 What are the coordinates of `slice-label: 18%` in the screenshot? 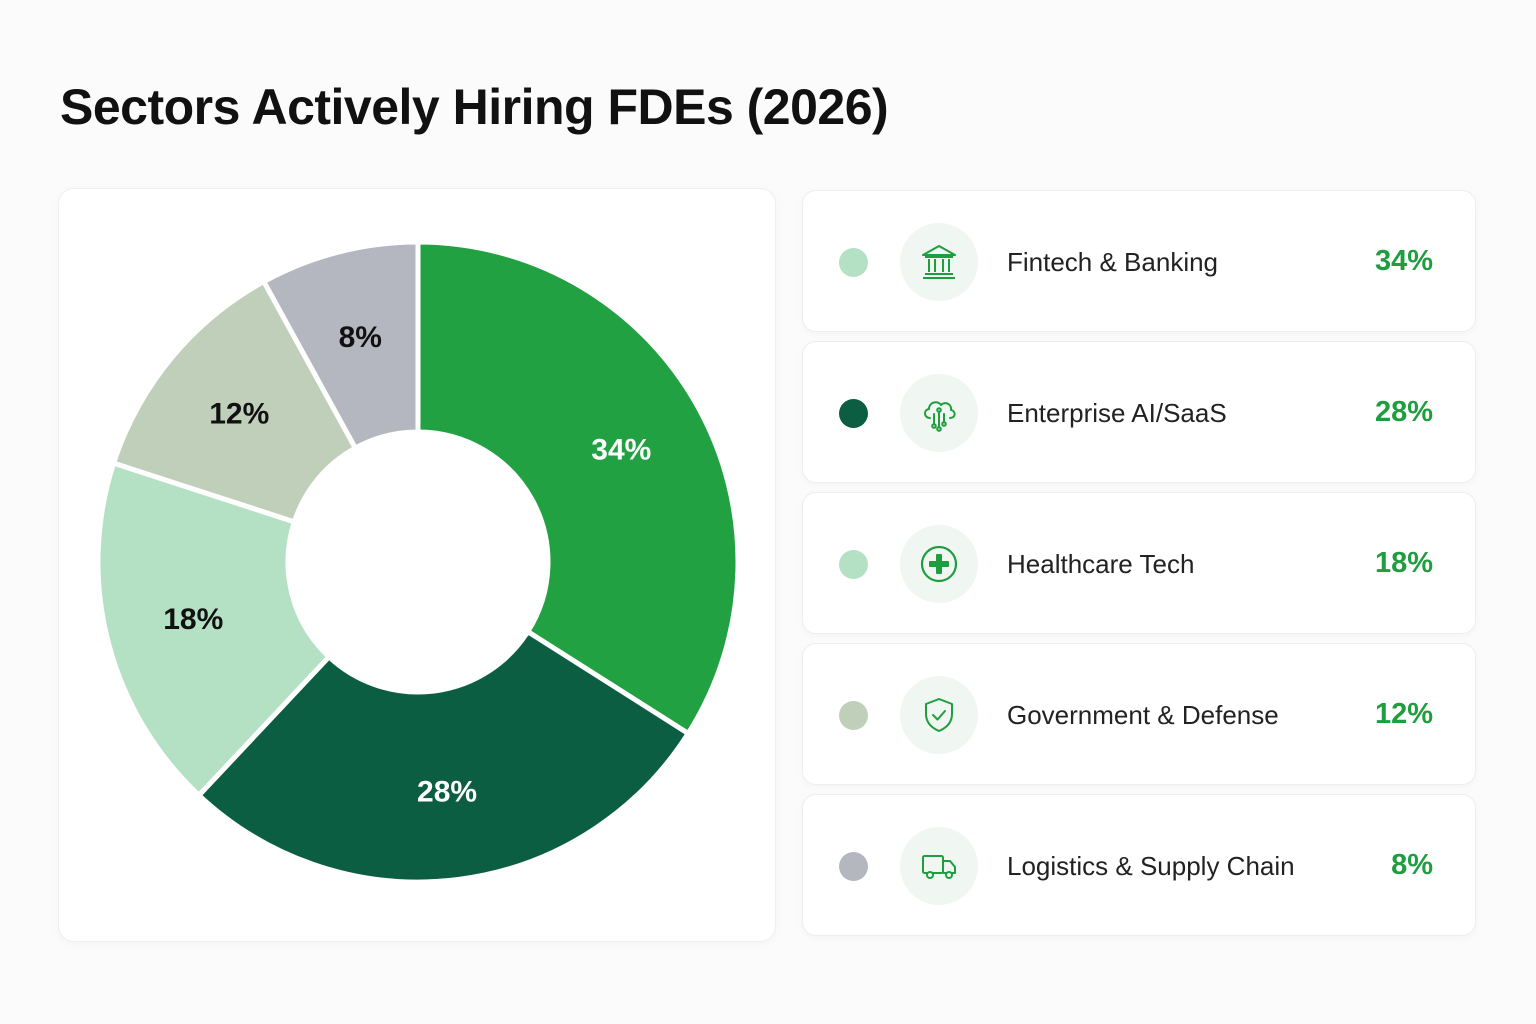 It's located at (193, 619).